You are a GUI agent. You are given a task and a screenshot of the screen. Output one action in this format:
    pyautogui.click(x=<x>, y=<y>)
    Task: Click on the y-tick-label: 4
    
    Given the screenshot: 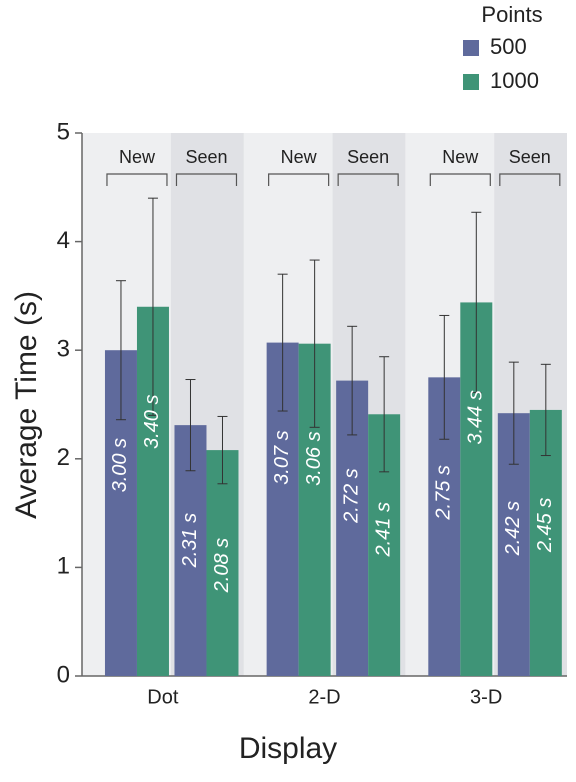 What is the action you would take?
    pyautogui.click(x=63, y=240)
    